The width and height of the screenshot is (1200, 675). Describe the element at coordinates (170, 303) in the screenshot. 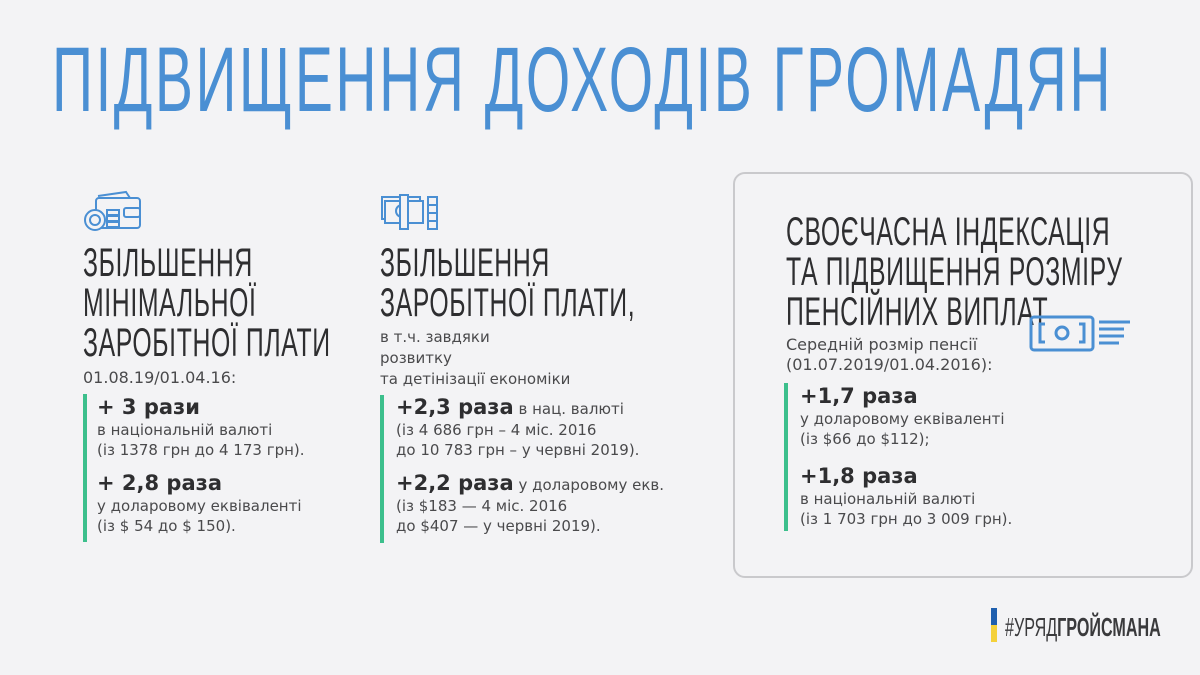

I see `col1-heading-2: МІНІМАЛЬНОЇ` at that location.